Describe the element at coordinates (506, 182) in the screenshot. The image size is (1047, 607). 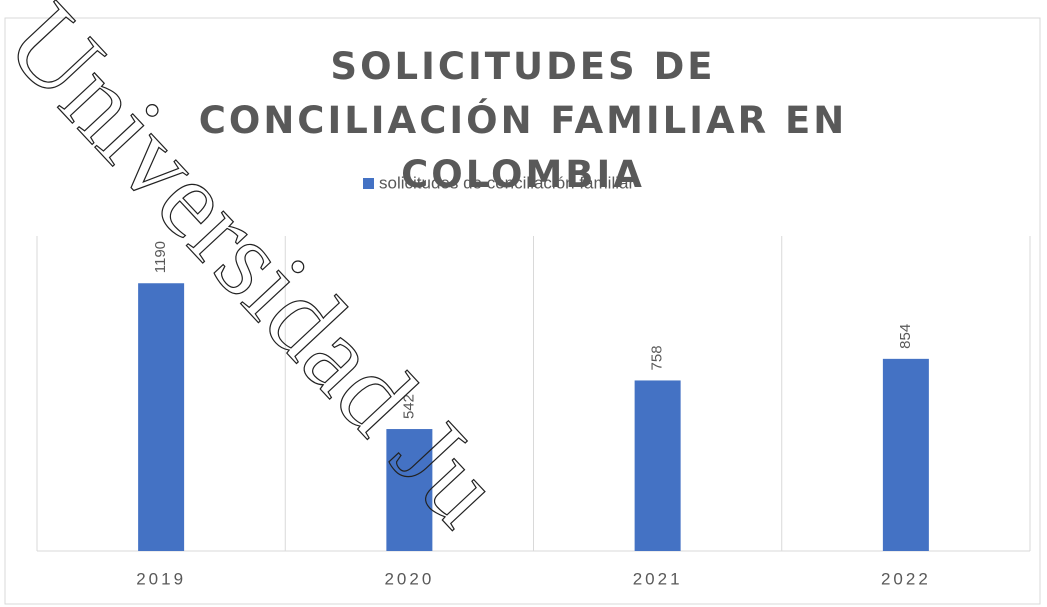
I see `legend-label: solicitudes de conciliación familiar` at that location.